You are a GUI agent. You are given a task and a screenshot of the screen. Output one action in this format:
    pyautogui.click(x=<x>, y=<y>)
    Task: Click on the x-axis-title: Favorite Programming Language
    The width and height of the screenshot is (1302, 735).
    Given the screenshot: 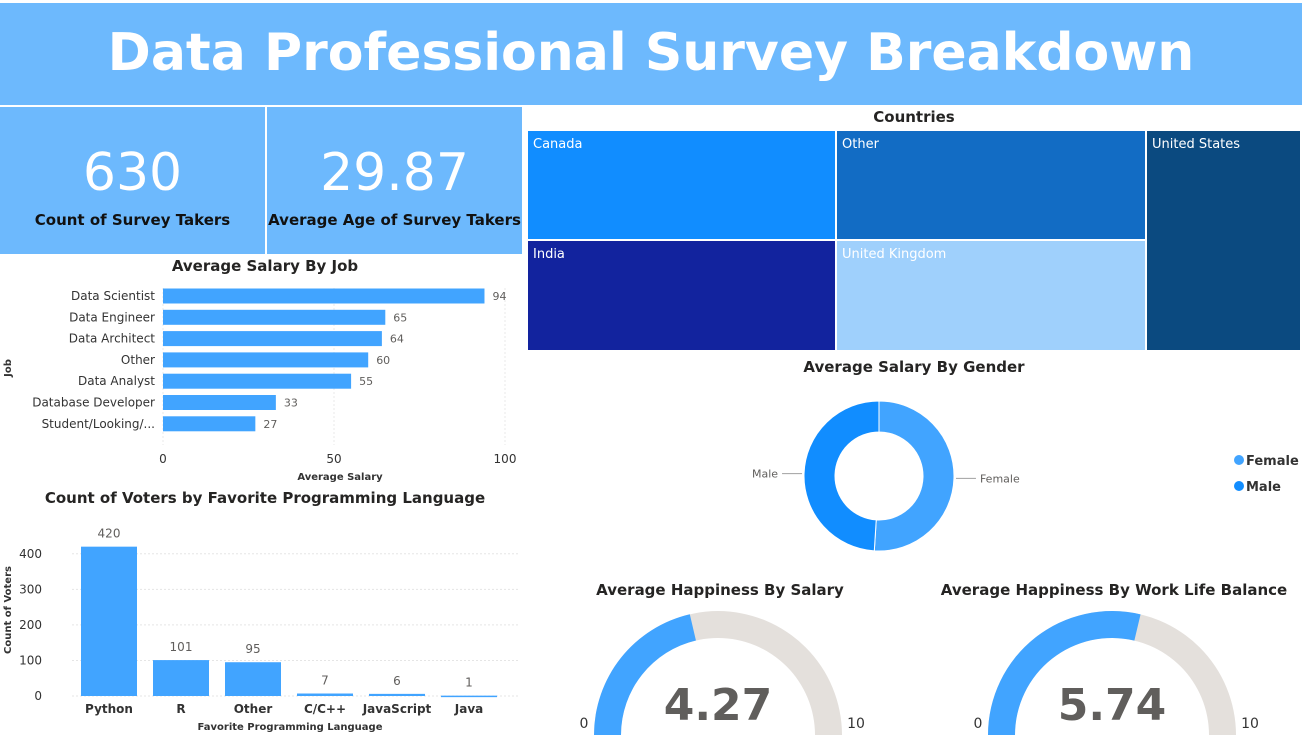 What is the action you would take?
    pyautogui.click(x=290, y=727)
    